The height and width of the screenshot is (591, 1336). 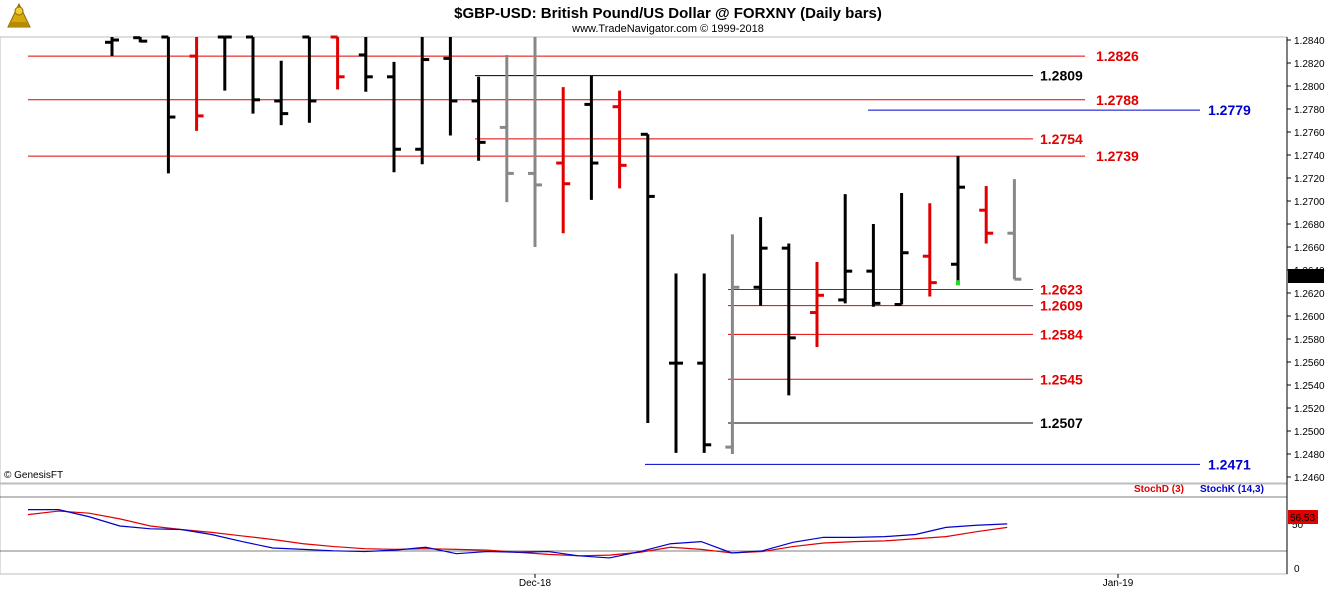 I want to click on price-tick-label: 1.2760, so click(x=1309, y=133).